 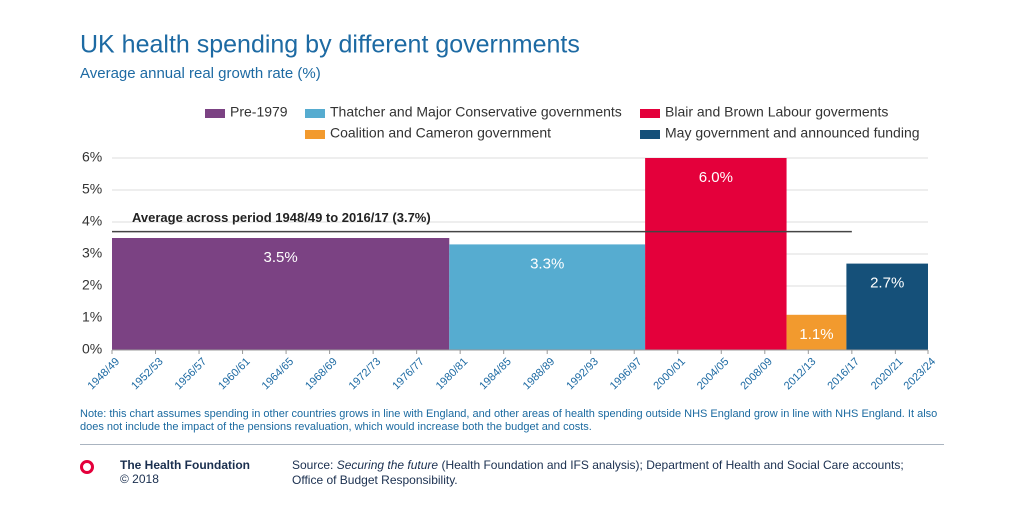 What do you see at coordinates (281, 257) in the screenshot?
I see `data-label: 3.5%` at bounding box center [281, 257].